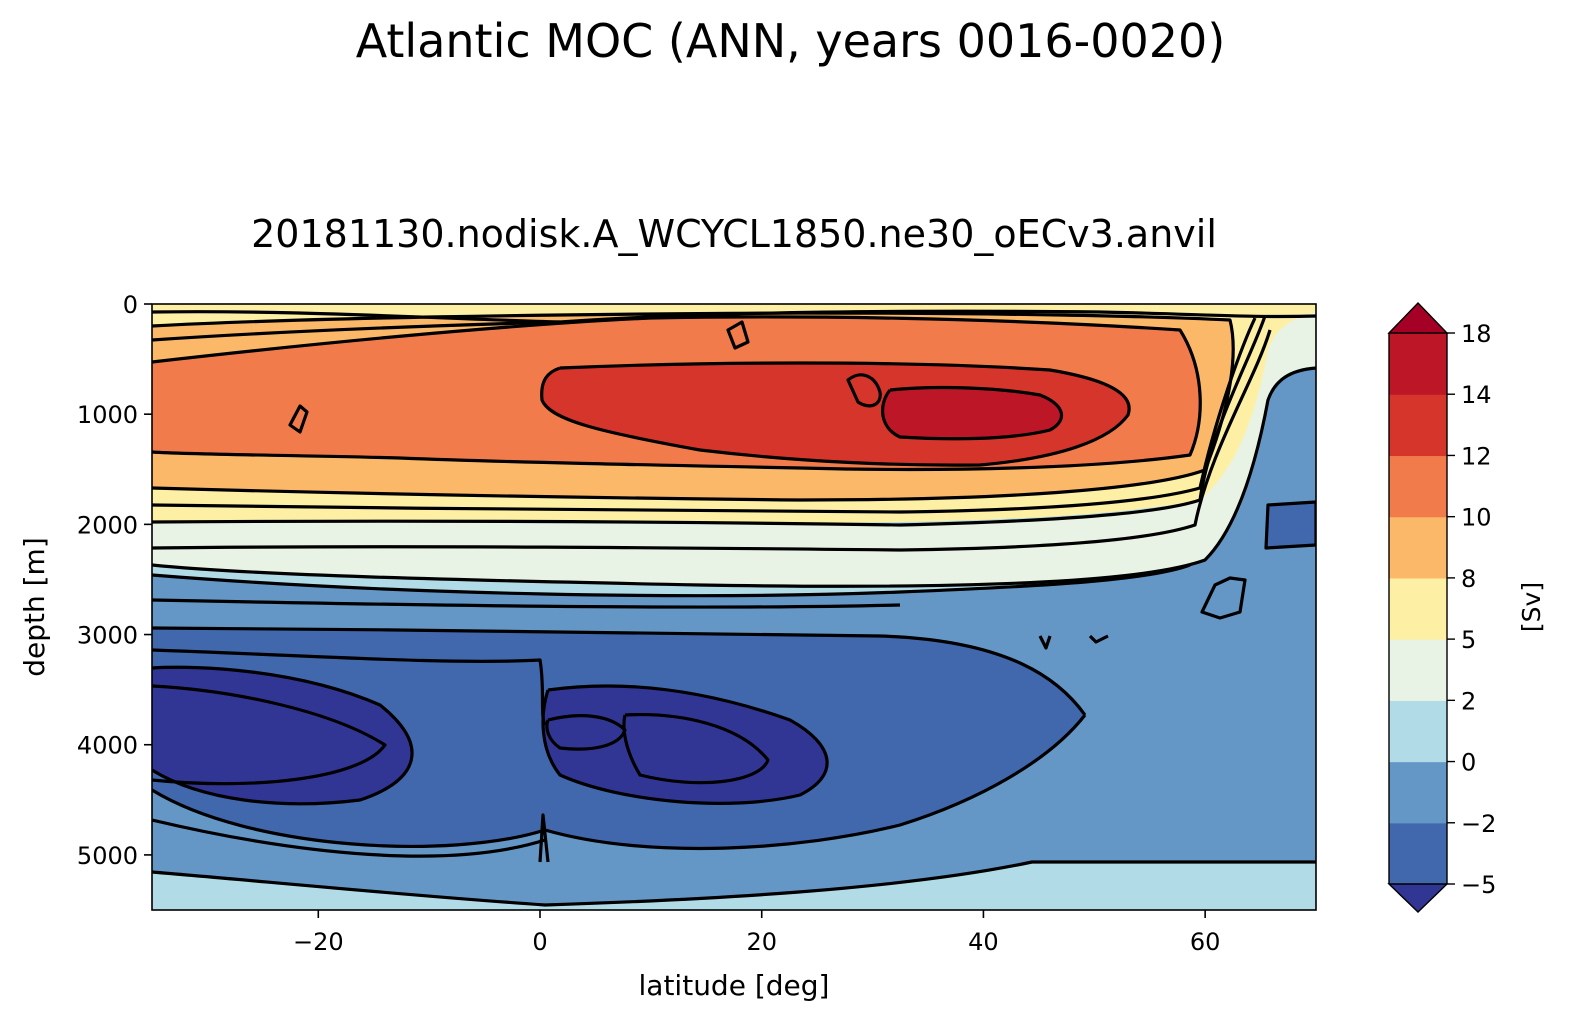 This screenshot has width=1581, height=1030. Describe the element at coordinates (1476, 518) in the screenshot. I see `colorbar-tick-label: 10` at that location.